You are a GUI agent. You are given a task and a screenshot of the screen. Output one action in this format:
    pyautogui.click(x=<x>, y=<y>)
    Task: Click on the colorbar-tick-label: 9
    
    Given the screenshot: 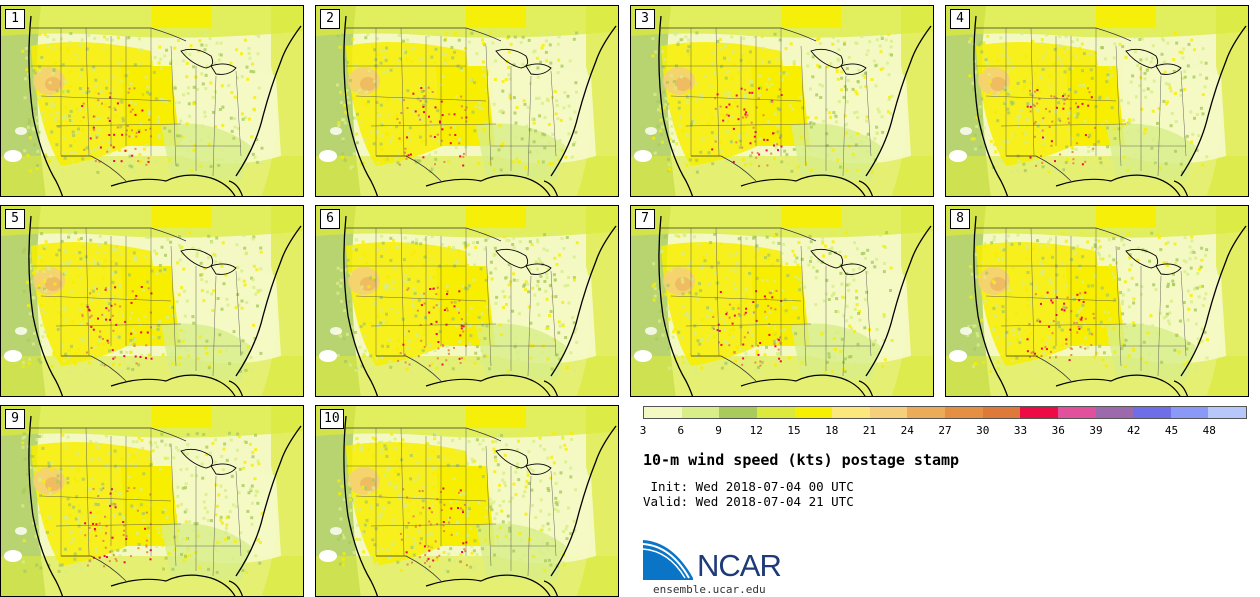 What is the action you would take?
    pyautogui.click(x=718, y=430)
    